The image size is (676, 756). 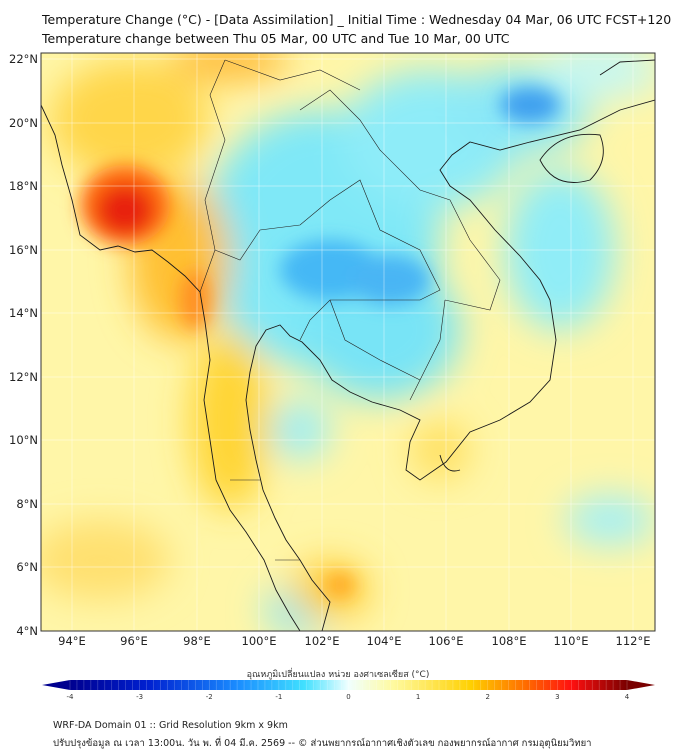 I want to click on colorbar-tick: -1, so click(x=278, y=697).